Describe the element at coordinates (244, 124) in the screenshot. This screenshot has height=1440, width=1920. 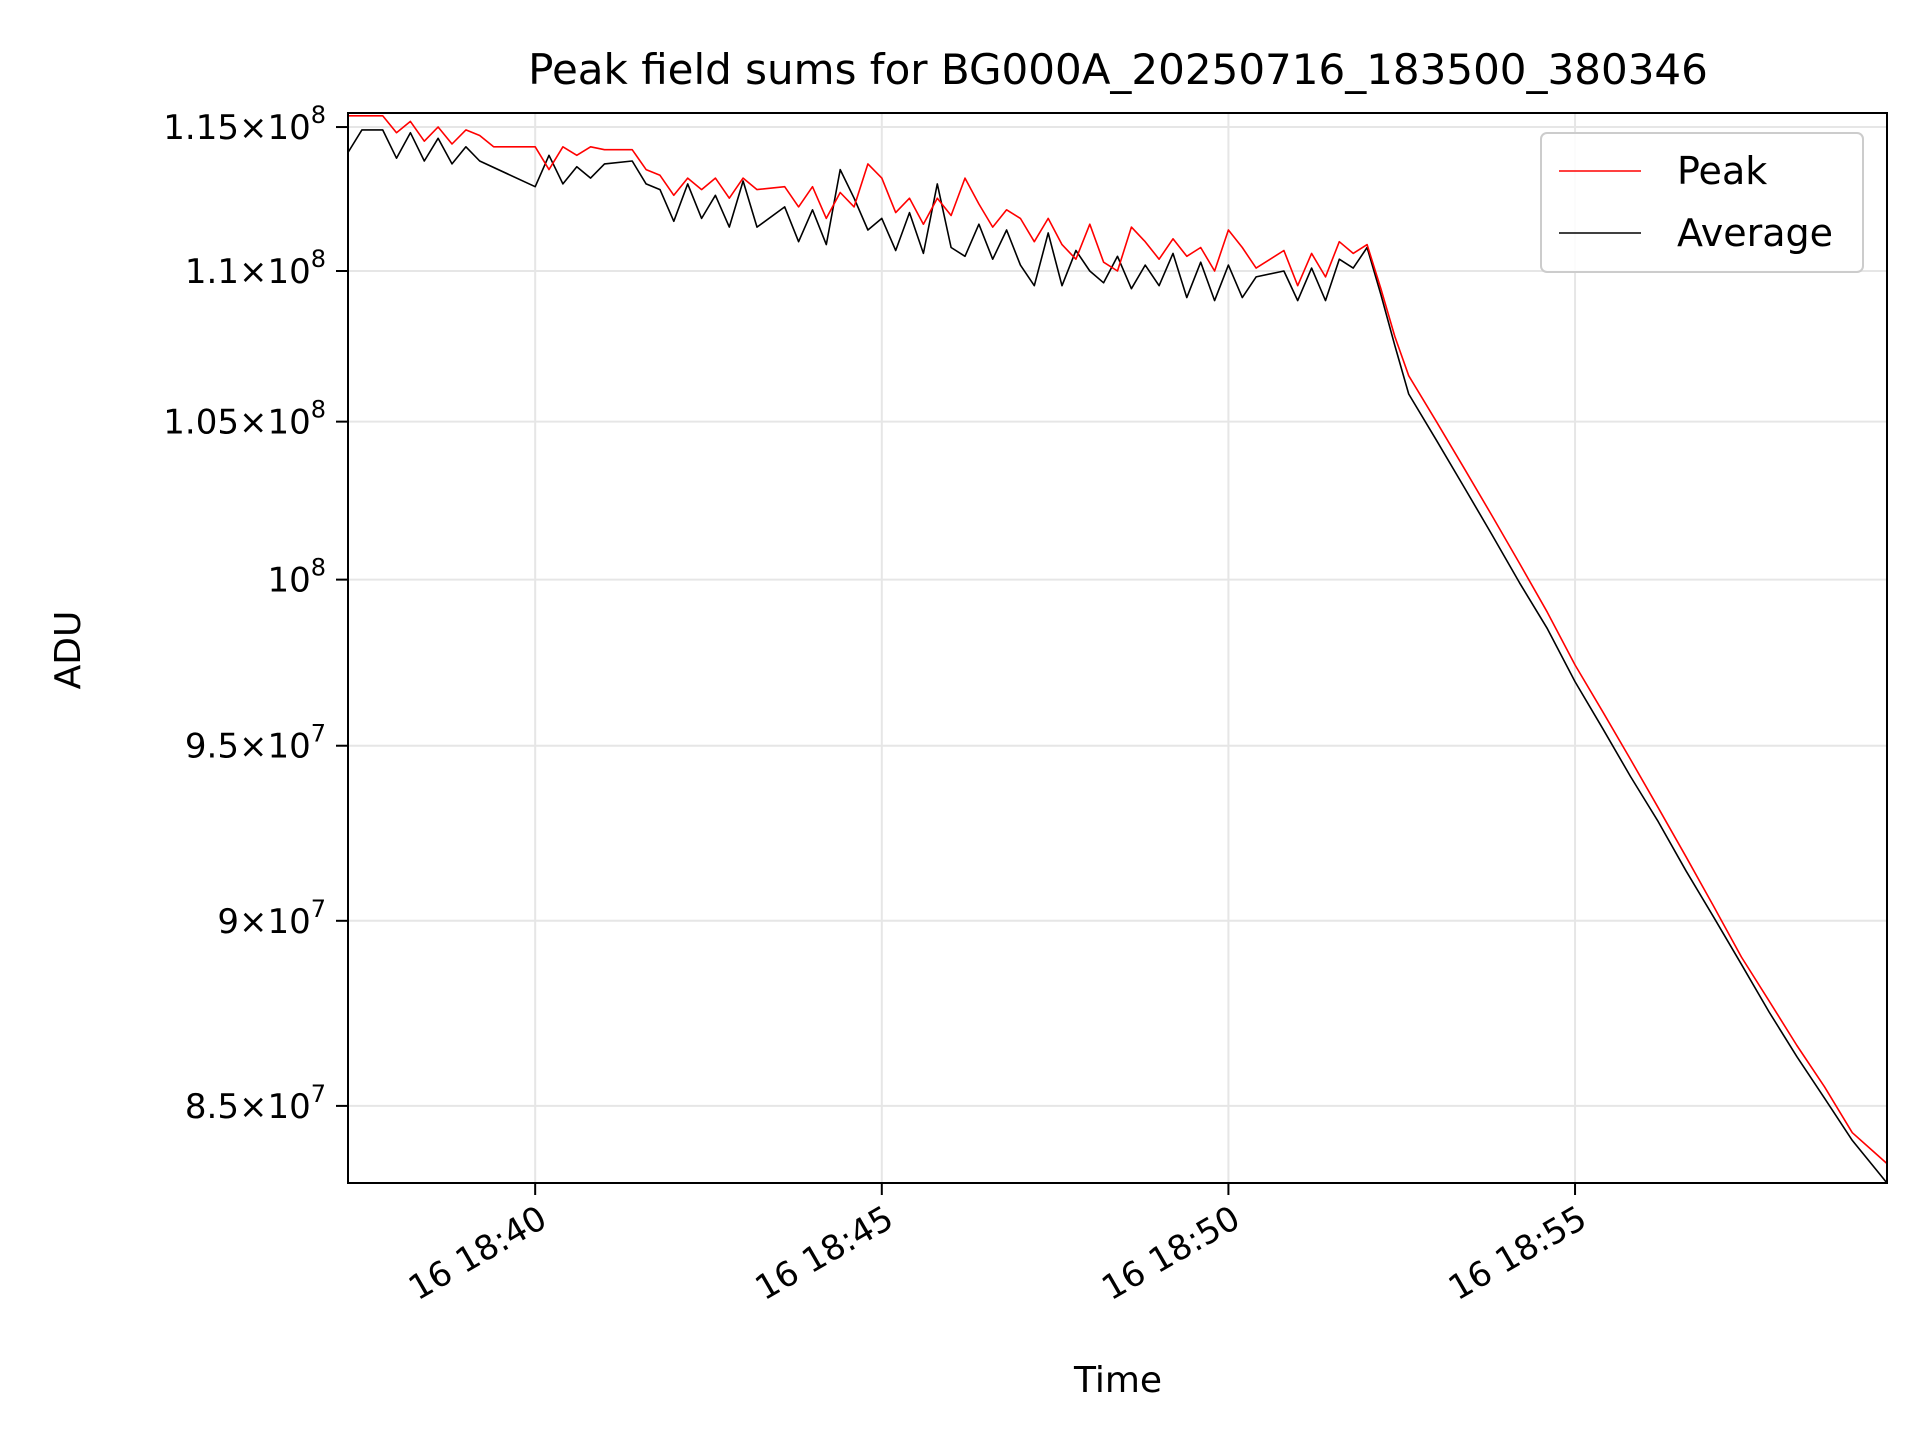
I see `y-tick-label: 1.15×108` at that location.